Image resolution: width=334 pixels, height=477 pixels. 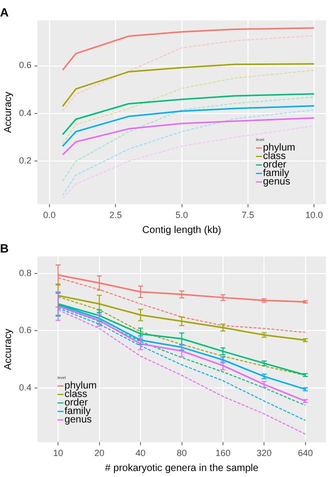 I want to click on x-tick-label: 10.0, so click(x=314, y=215).